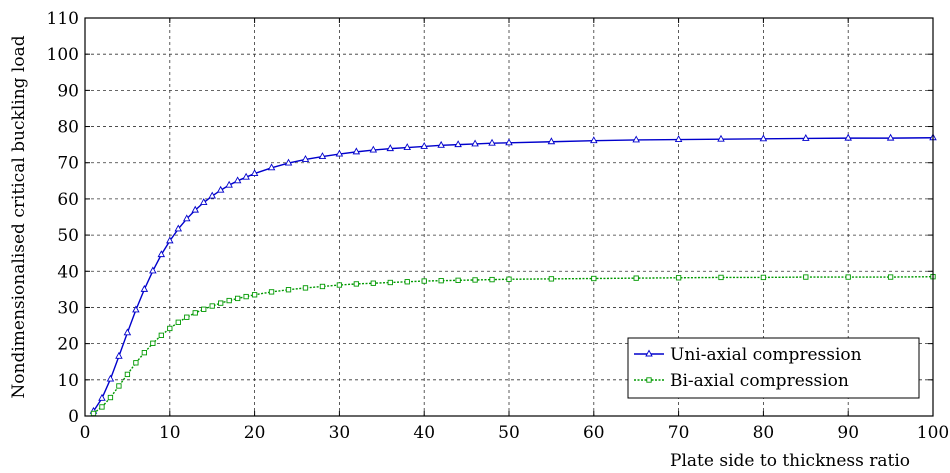 The height and width of the screenshot is (473, 950). What do you see at coordinates (68, 236) in the screenshot?
I see `y-tick-label: 50` at bounding box center [68, 236].